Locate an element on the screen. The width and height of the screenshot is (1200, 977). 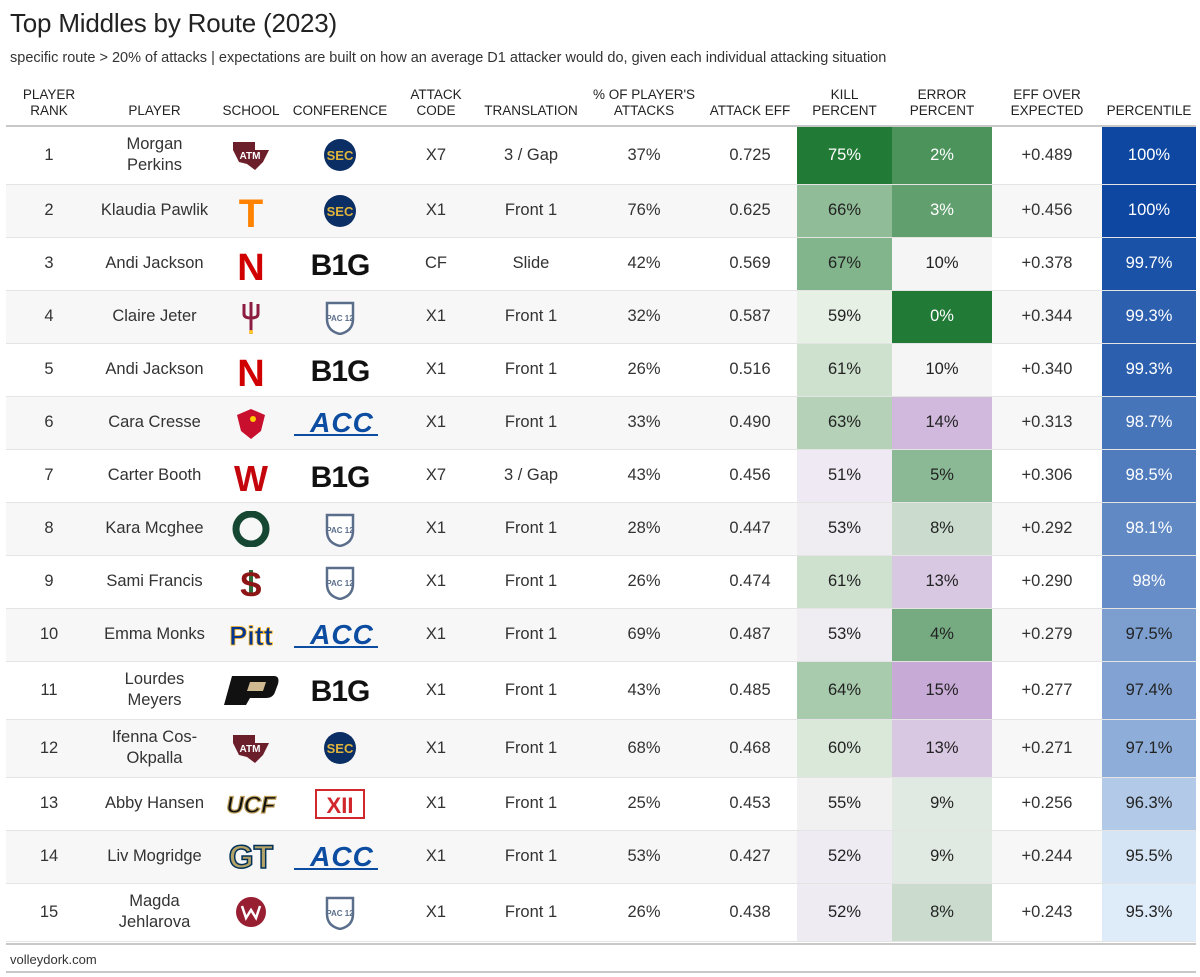
error-pct-cell: 13% is located at coordinates (942, 582).